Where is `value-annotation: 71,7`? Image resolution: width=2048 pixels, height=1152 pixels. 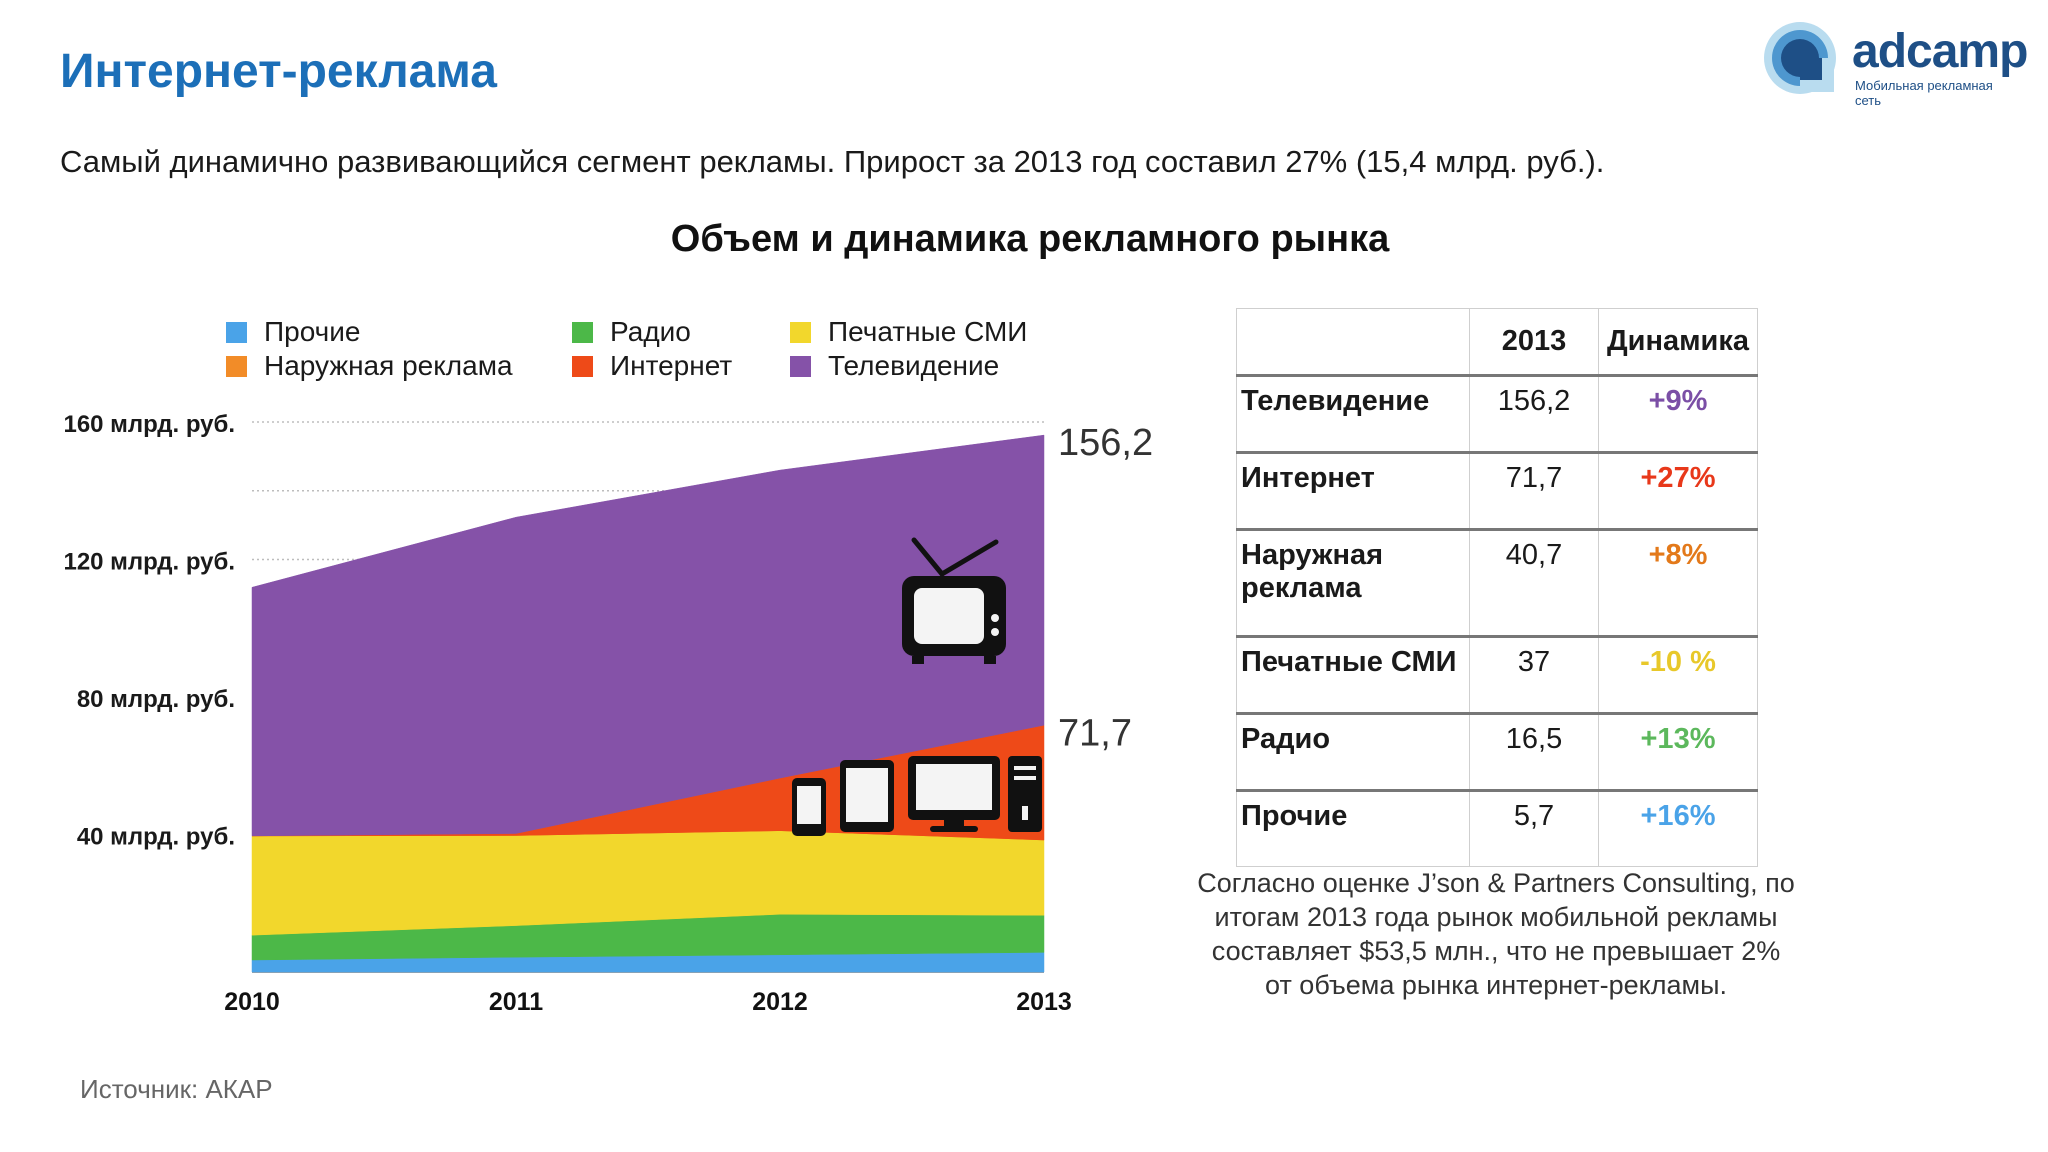
value-annotation: 71,7 is located at coordinates (1095, 734).